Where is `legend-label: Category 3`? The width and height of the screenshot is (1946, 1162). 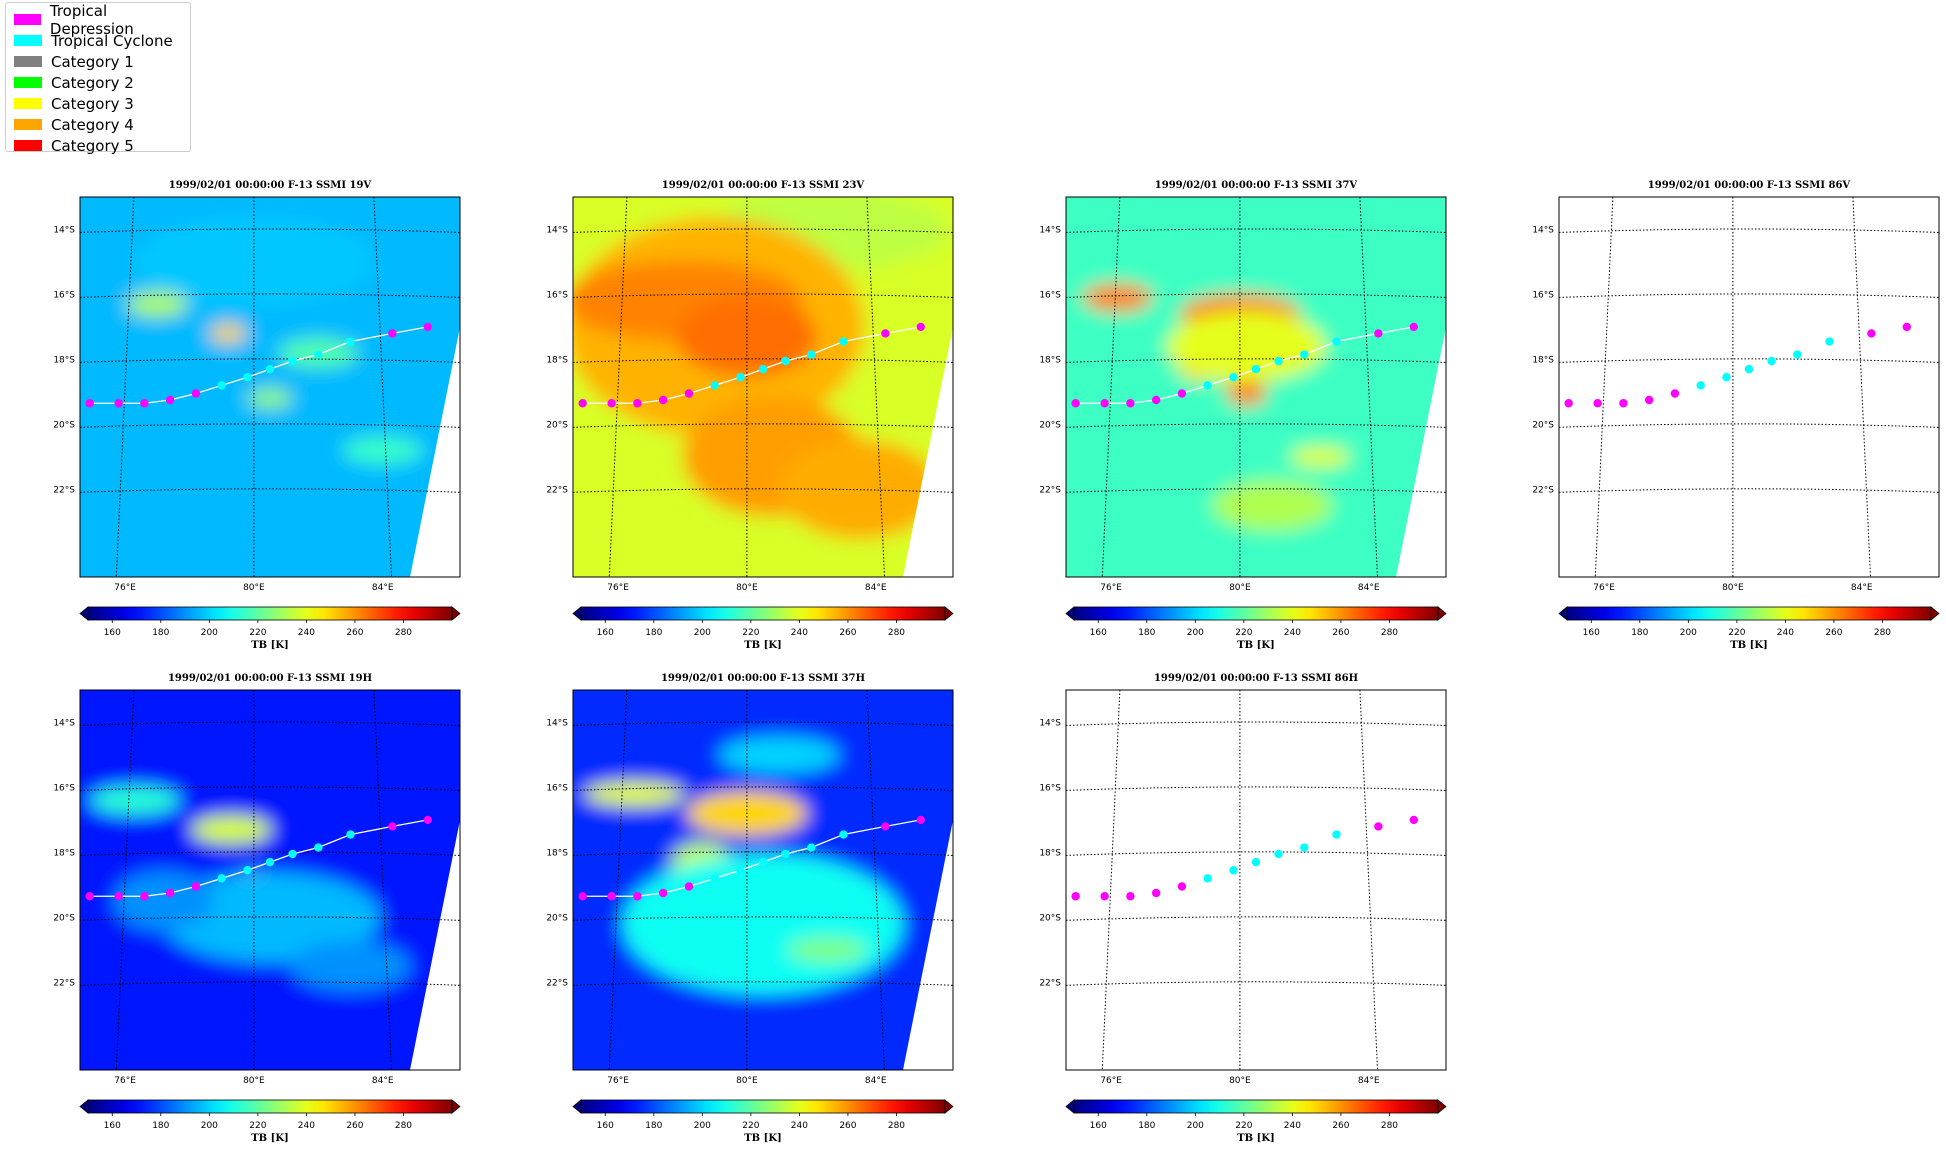 legend-label: Category 3 is located at coordinates (92, 103).